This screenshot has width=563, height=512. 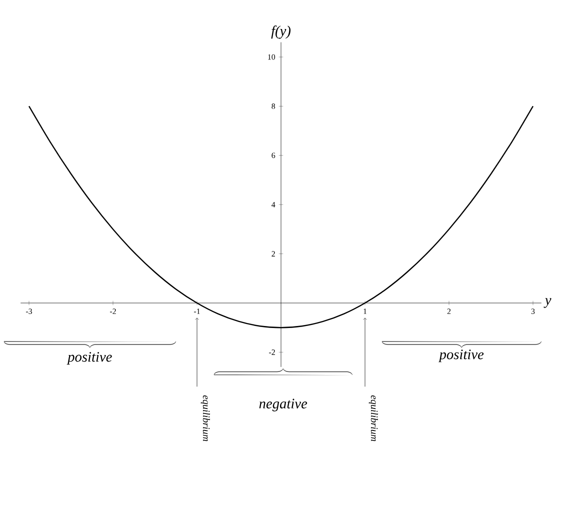 What do you see at coordinates (281, 32) in the screenshot?
I see `y-axis-title: f(y)` at bounding box center [281, 32].